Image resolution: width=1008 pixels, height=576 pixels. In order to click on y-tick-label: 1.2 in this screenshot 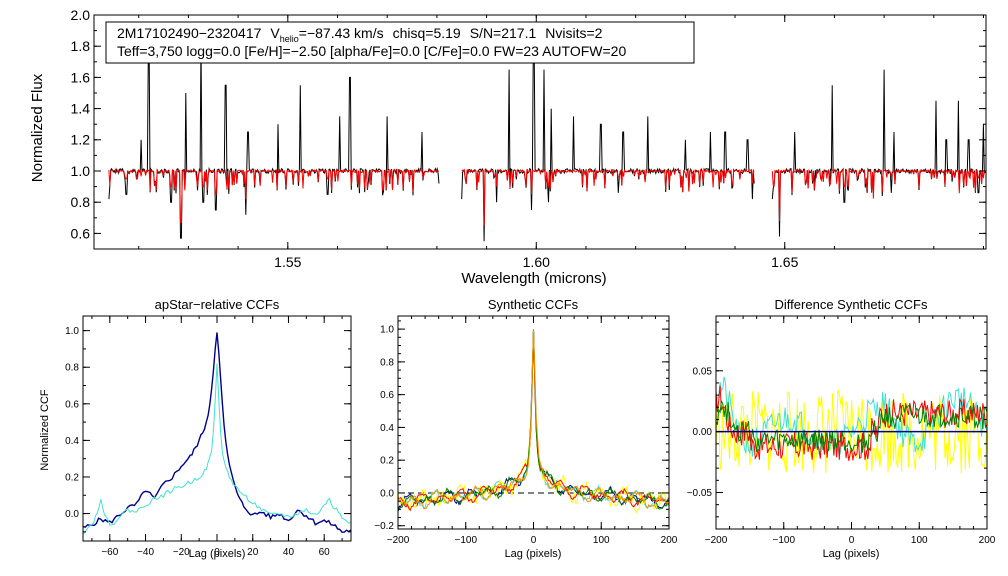, I will do `click(81, 140)`.